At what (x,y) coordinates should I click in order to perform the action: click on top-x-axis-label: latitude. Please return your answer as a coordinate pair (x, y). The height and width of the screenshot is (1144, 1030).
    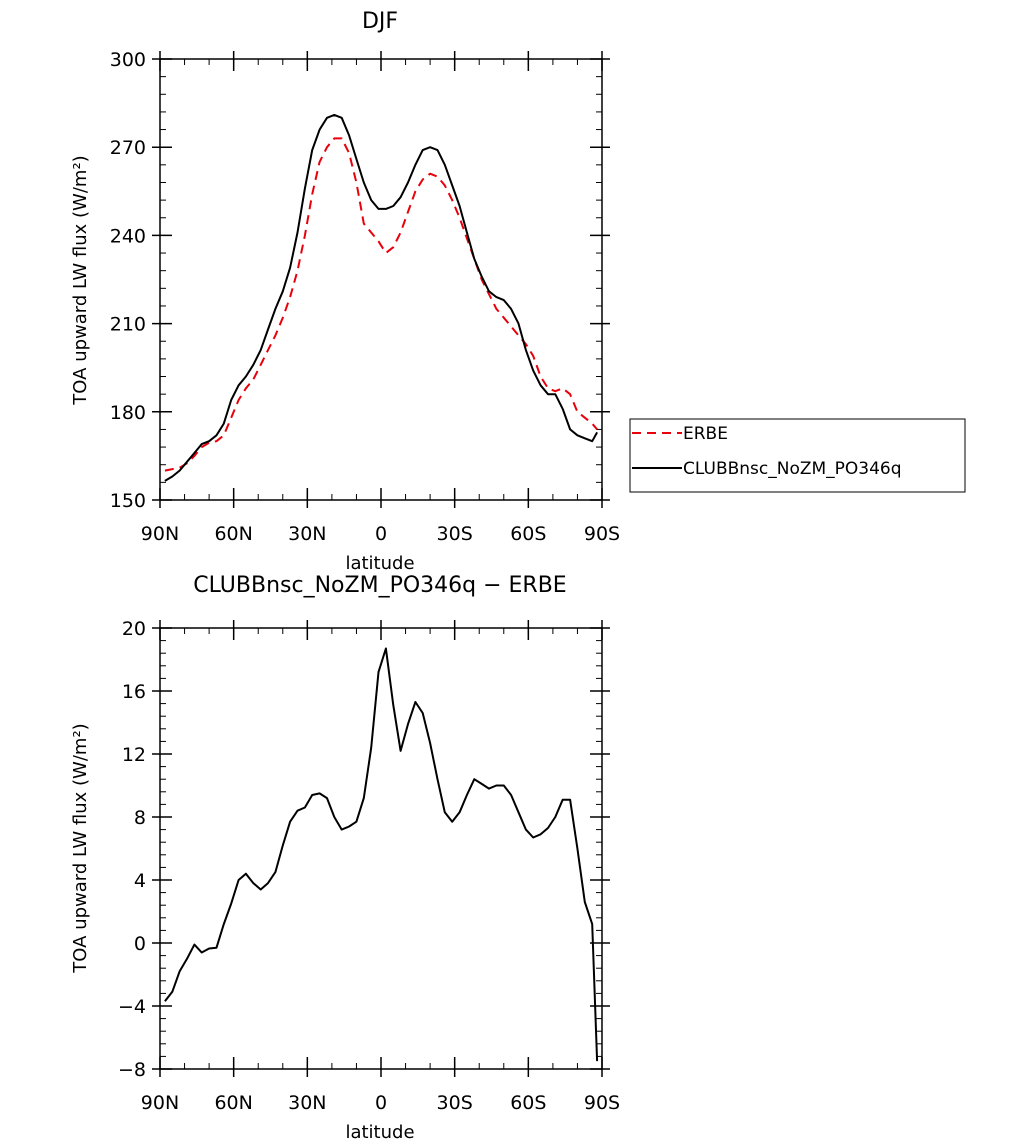
    Looking at the image, I should click on (379, 563).